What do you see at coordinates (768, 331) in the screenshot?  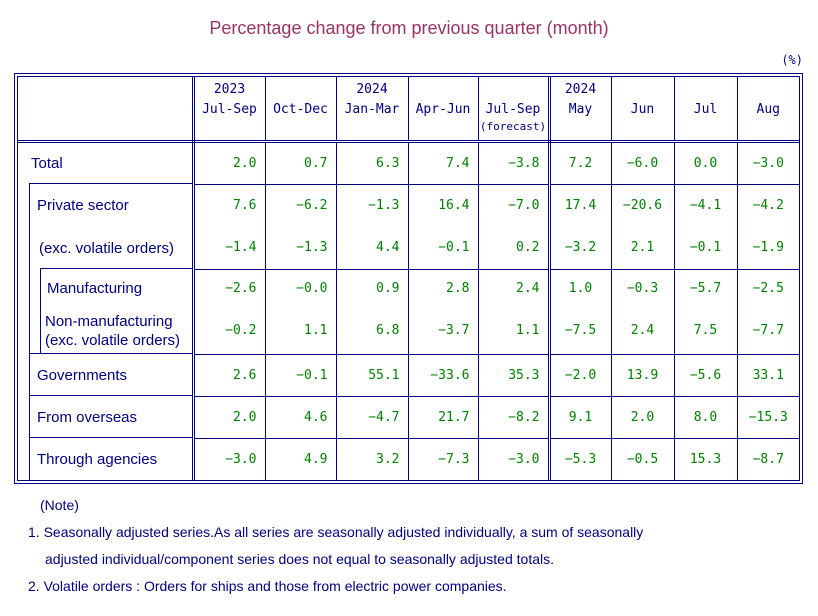 I see `value-cell: −7.7` at bounding box center [768, 331].